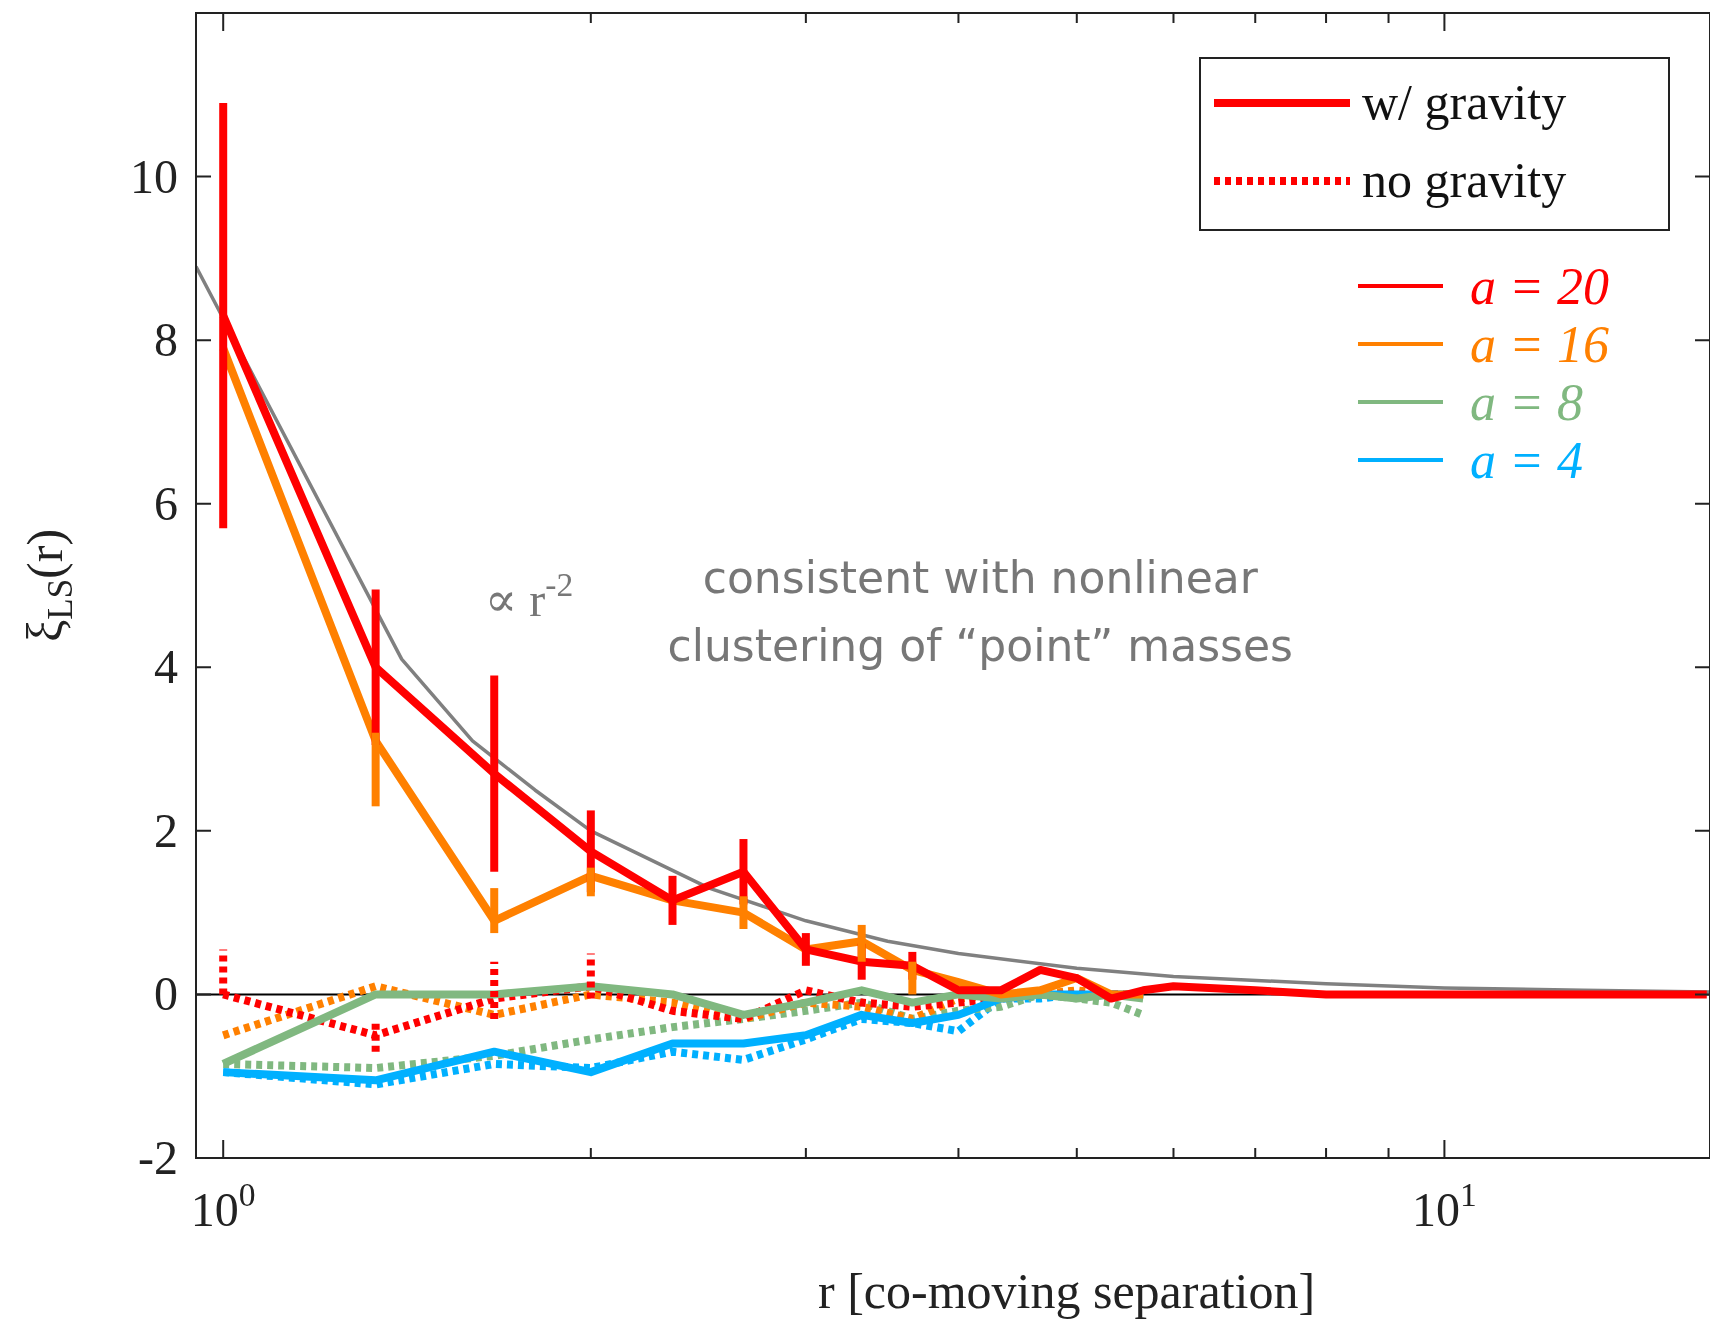  Describe the element at coordinates (980, 612) in the screenshot. I see `annotation: consistent with nonlinear clustering of “point” masses` at that location.